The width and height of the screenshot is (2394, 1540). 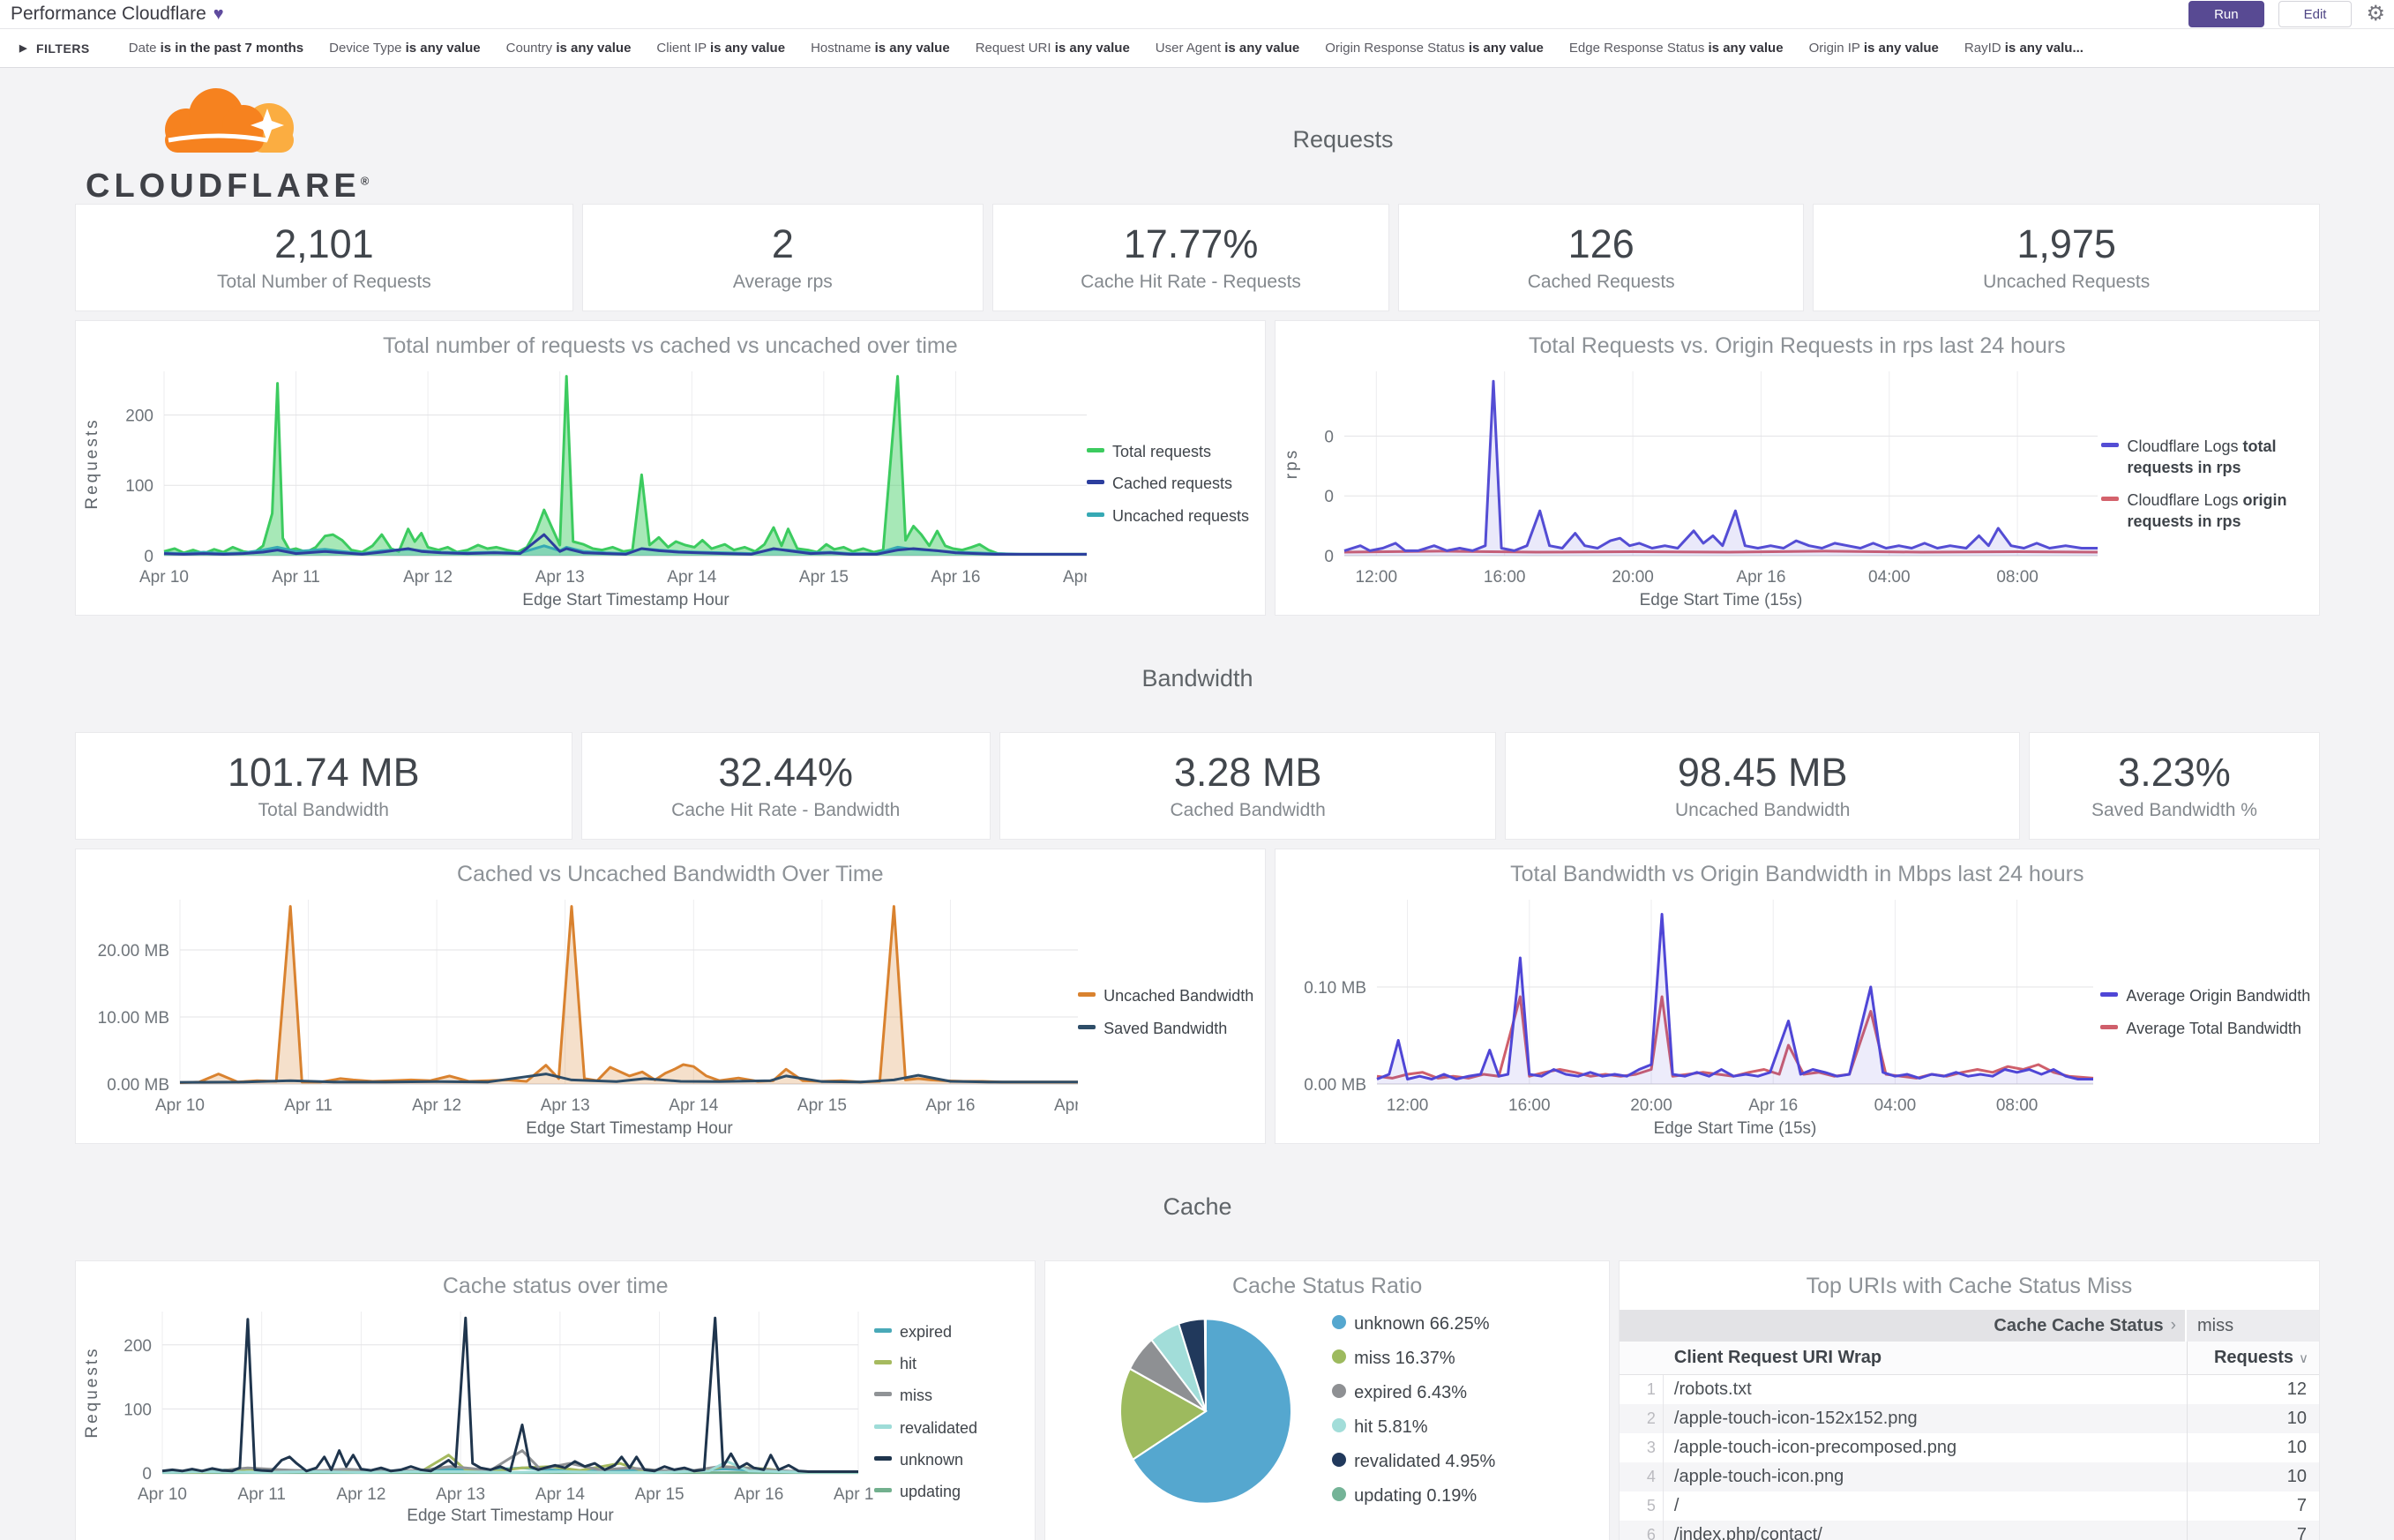 I want to click on filter-condition: is in the past 7 months, so click(x=232, y=48).